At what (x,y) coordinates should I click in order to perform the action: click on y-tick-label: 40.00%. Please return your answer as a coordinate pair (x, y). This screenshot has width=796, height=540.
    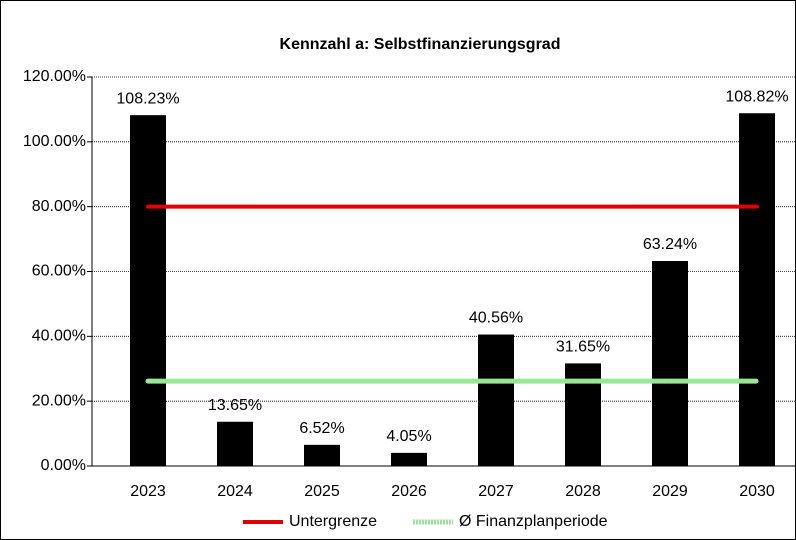
    Looking at the image, I should click on (59, 336).